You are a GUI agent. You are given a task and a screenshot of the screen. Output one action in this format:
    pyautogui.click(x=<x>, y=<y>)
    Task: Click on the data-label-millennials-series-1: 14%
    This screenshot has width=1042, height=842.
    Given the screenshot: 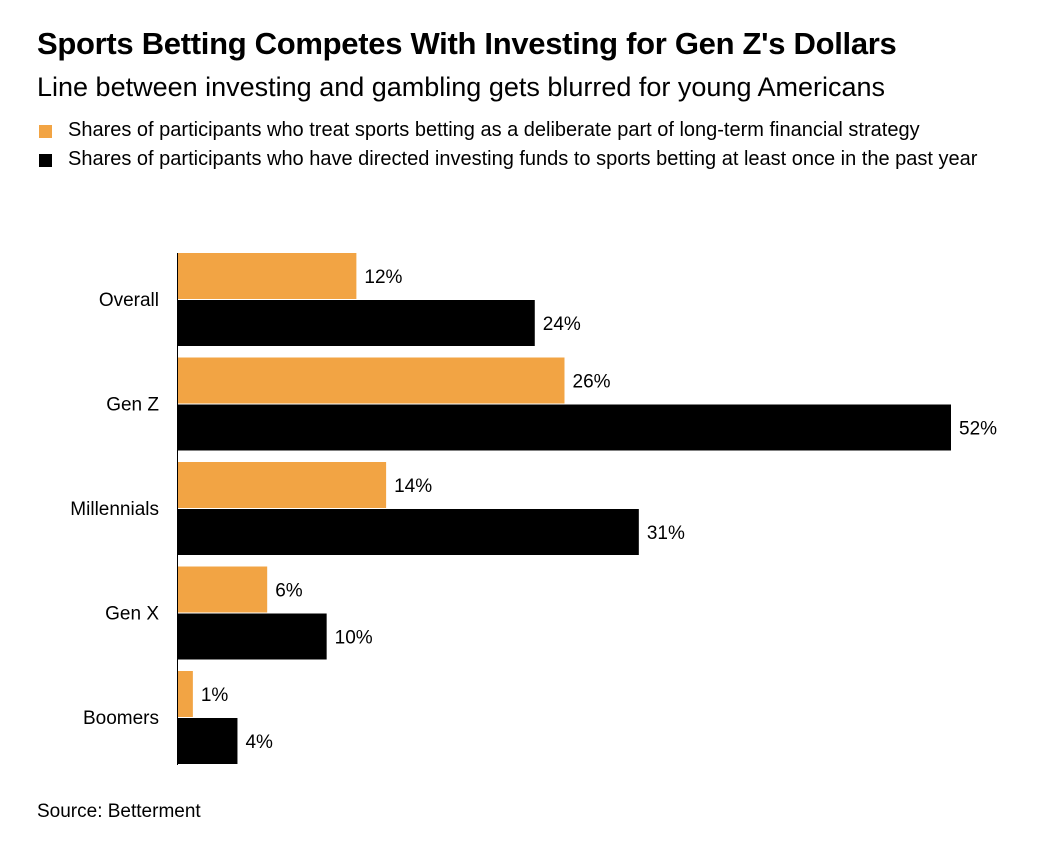 What is the action you would take?
    pyautogui.click(x=413, y=486)
    